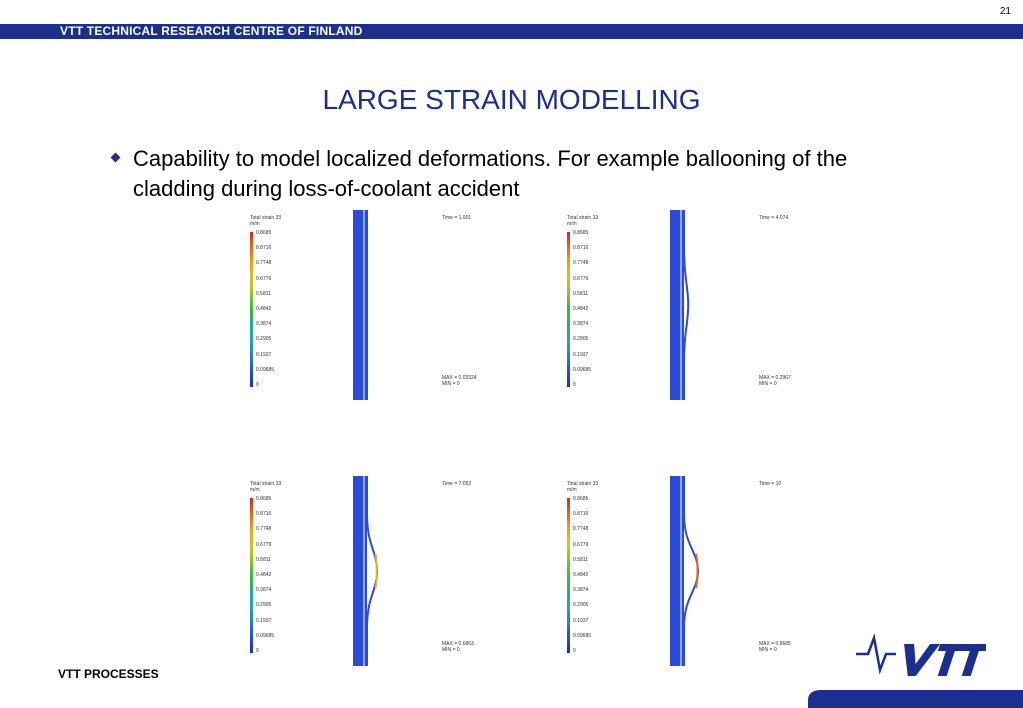 This screenshot has width=1023, height=708. I want to click on max-min-label: MAX = 0.03324 MIN = 0, so click(459, 381).